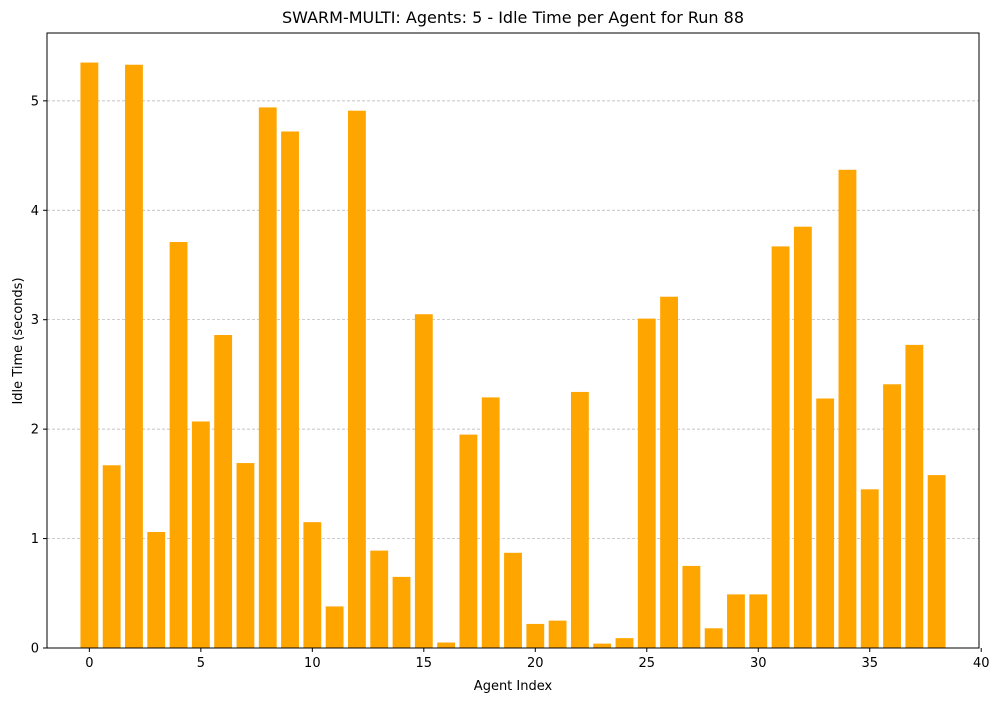  What do you see at coordinates (39, 375) in the screenshot?
I see `y-axis-ticks: 0 1 2 3 4 5` at bounding box center [39, 375].